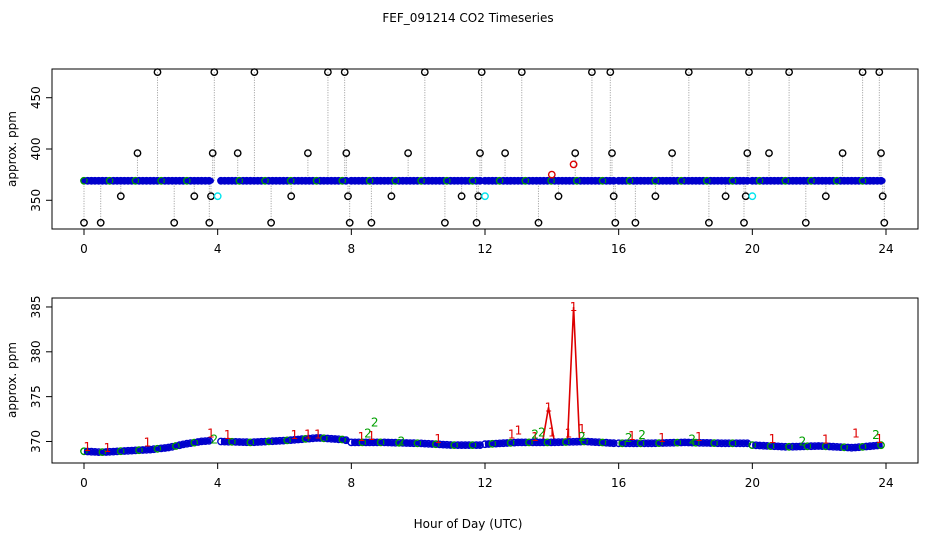  I want to click on panel-top-ylabel: approx. ppm, so click(12, 149).